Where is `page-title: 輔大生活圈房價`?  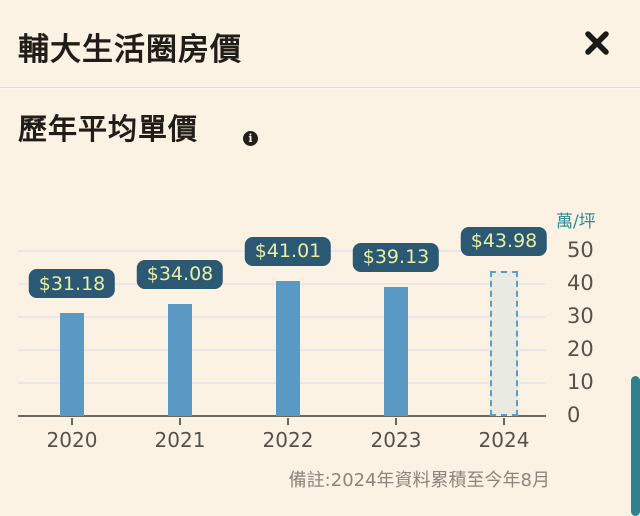
page-title: 輔大生活圈房價 is located at coordinates (130, 50).